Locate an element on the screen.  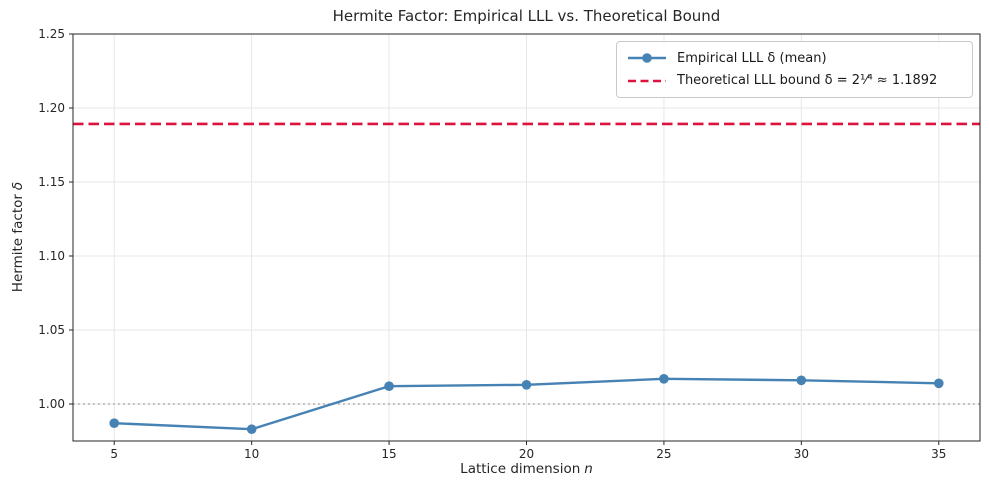
x-tick-label-35: 35 is located at coordinates (938, 454).